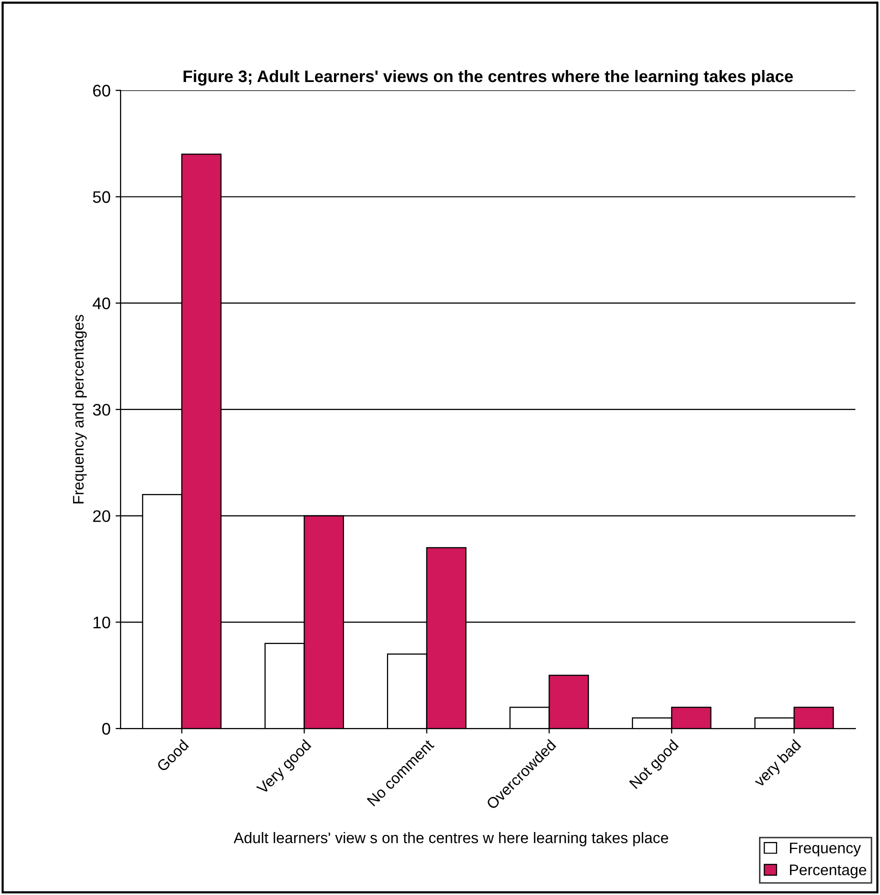 The image size is (880, 895). What do you see at coordinates (106, 728) in the screenshot?
I see `y-tick-label: 0` at bounding box center [106, 728].